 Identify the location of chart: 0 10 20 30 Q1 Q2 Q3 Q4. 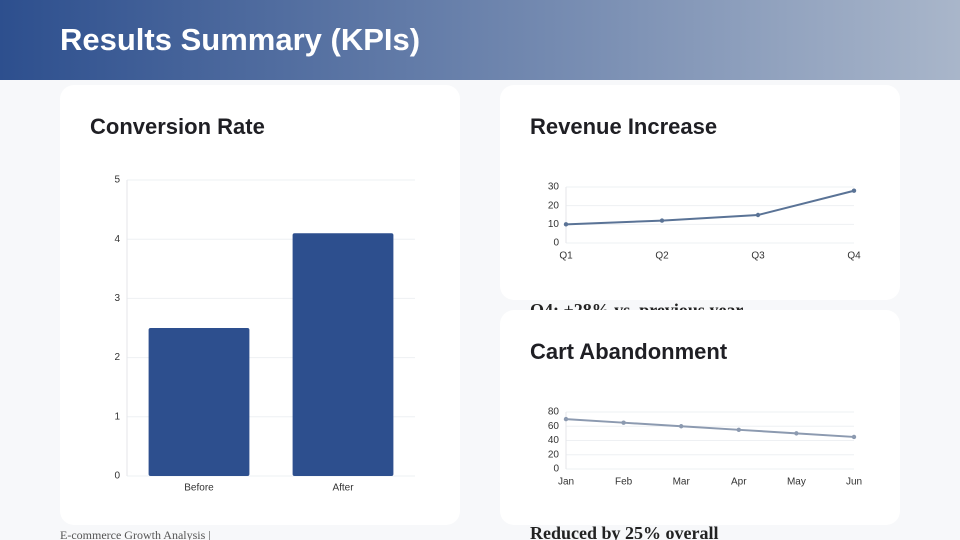
(704, 222).